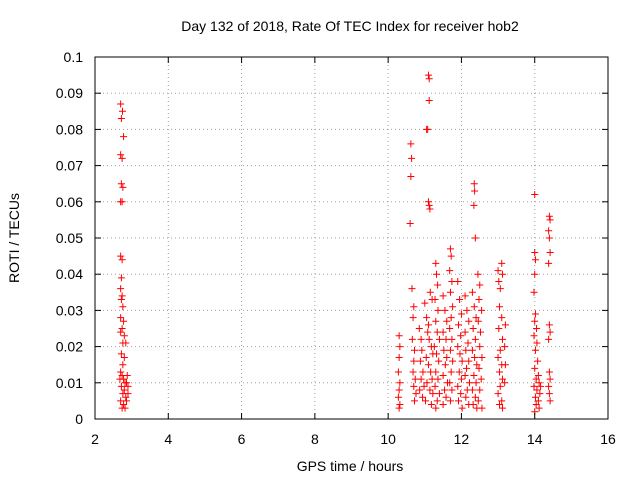 Image resolution: width=640 pixels, height=485 pixels. What do you see at coordinates (462, 439) in the screenshot?
I see `x-tick-label: 12` at bounding box center [462, 439].